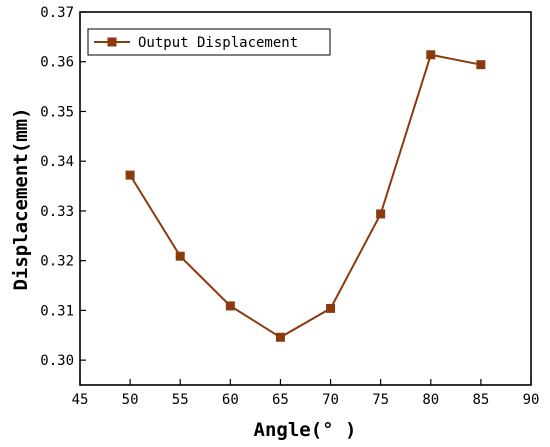 Image resolution: width=550 pixels, height=447 pixels. I want to click on legend-marker, so click(112, 42).